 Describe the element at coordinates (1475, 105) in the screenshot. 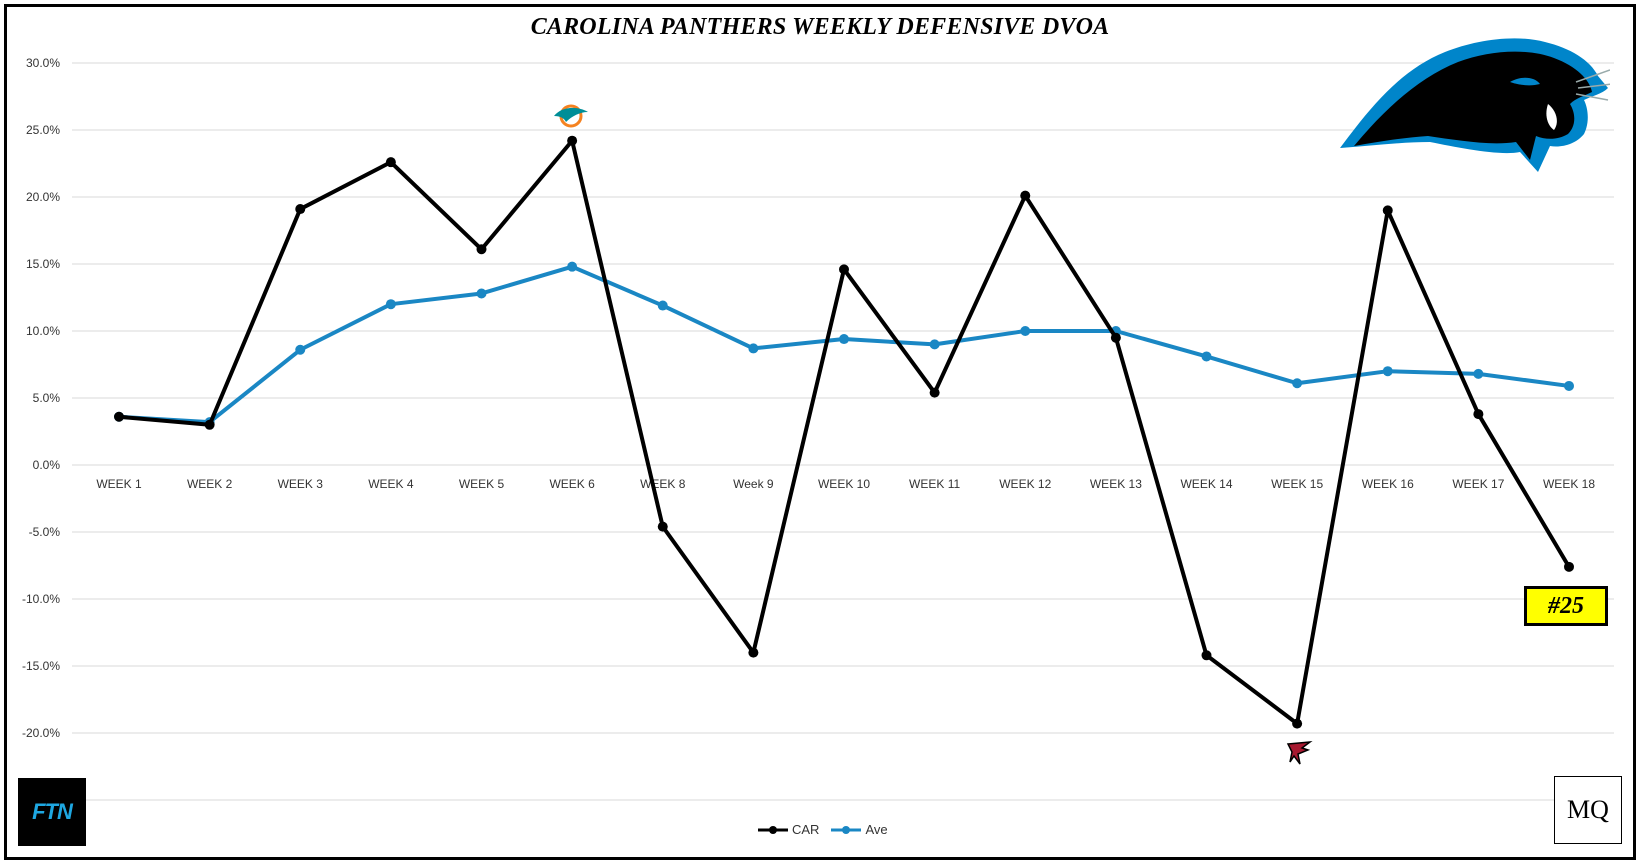

I see `panther-logo` at that location.